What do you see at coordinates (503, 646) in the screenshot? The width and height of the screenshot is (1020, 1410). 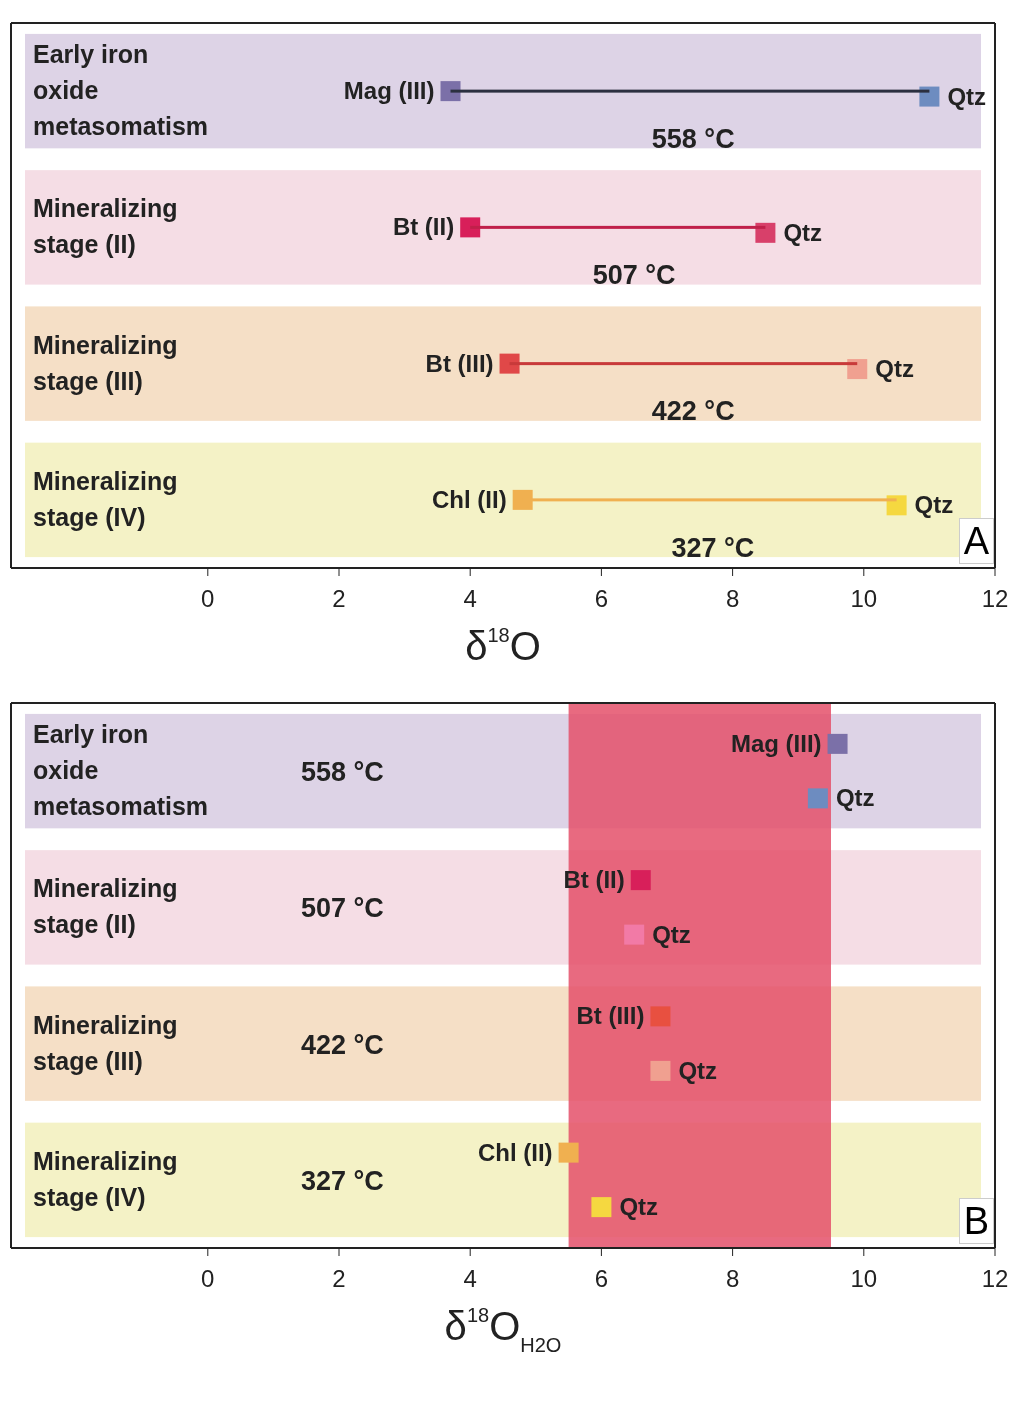 I see `x-axis-title: δ$^{18}$O` at bounding box center [503, 646].